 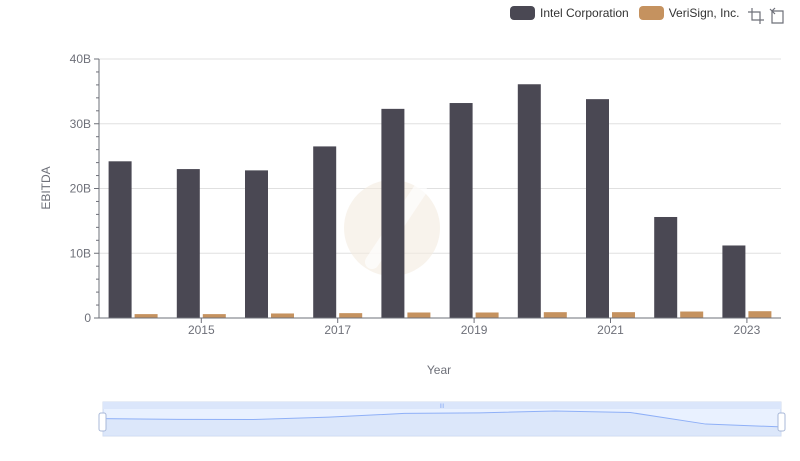 What do you see at coordinates (440, 327) in the screenshot?
I see `x-axis: 2015 2017 2019 2021 2023` at bounding box center [440, 327].